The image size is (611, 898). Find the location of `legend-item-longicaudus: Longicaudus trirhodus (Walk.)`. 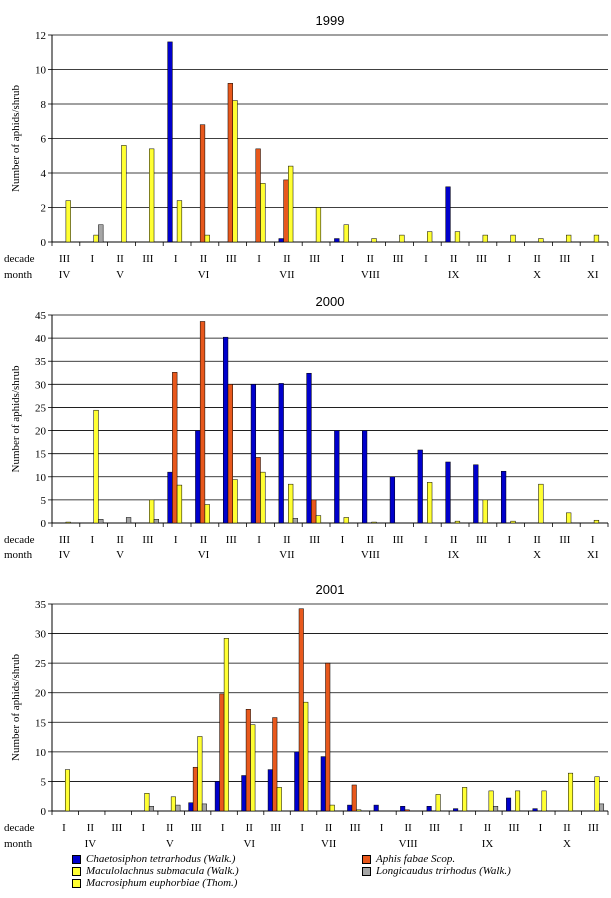

legend-item-longicaudus: Longicaudus trirhodus (Walk.) is located at coordinates (436, 871).